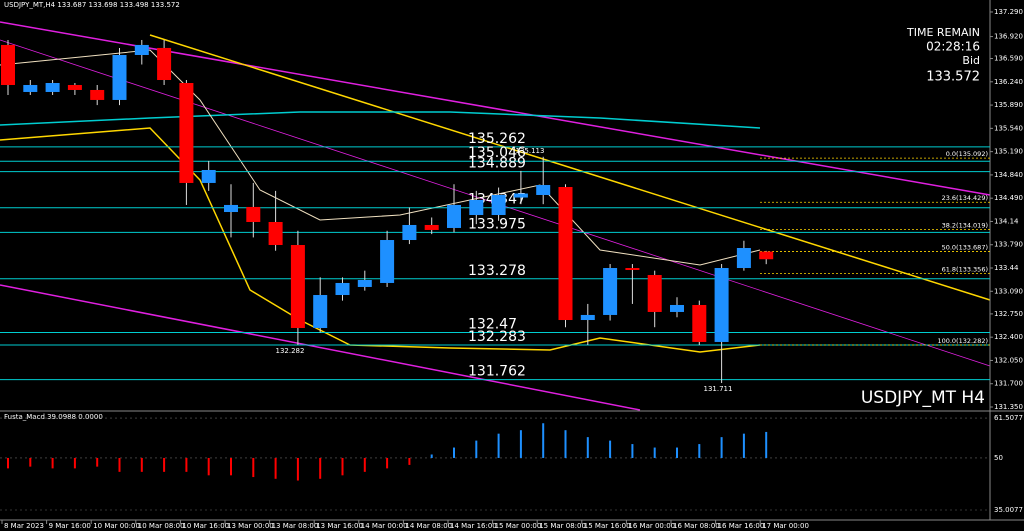 Image resolution: width=1024 pixels, height=531 pixels. Describe the element at coordinates (607, 526) in the screenshot. I see `x-tick-label: 15 Mar 16:00` at that location.